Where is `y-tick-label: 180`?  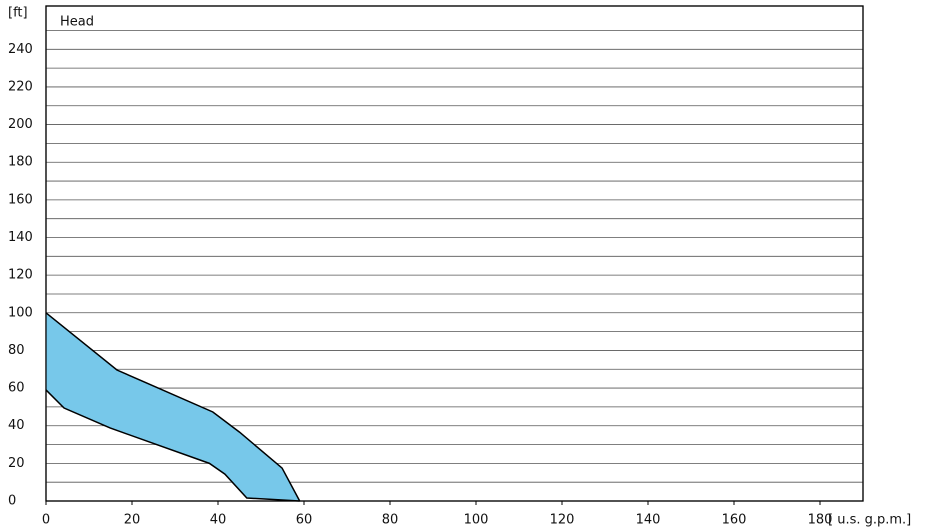
y-tick-label: 180 is located at coordinates (20, 162).